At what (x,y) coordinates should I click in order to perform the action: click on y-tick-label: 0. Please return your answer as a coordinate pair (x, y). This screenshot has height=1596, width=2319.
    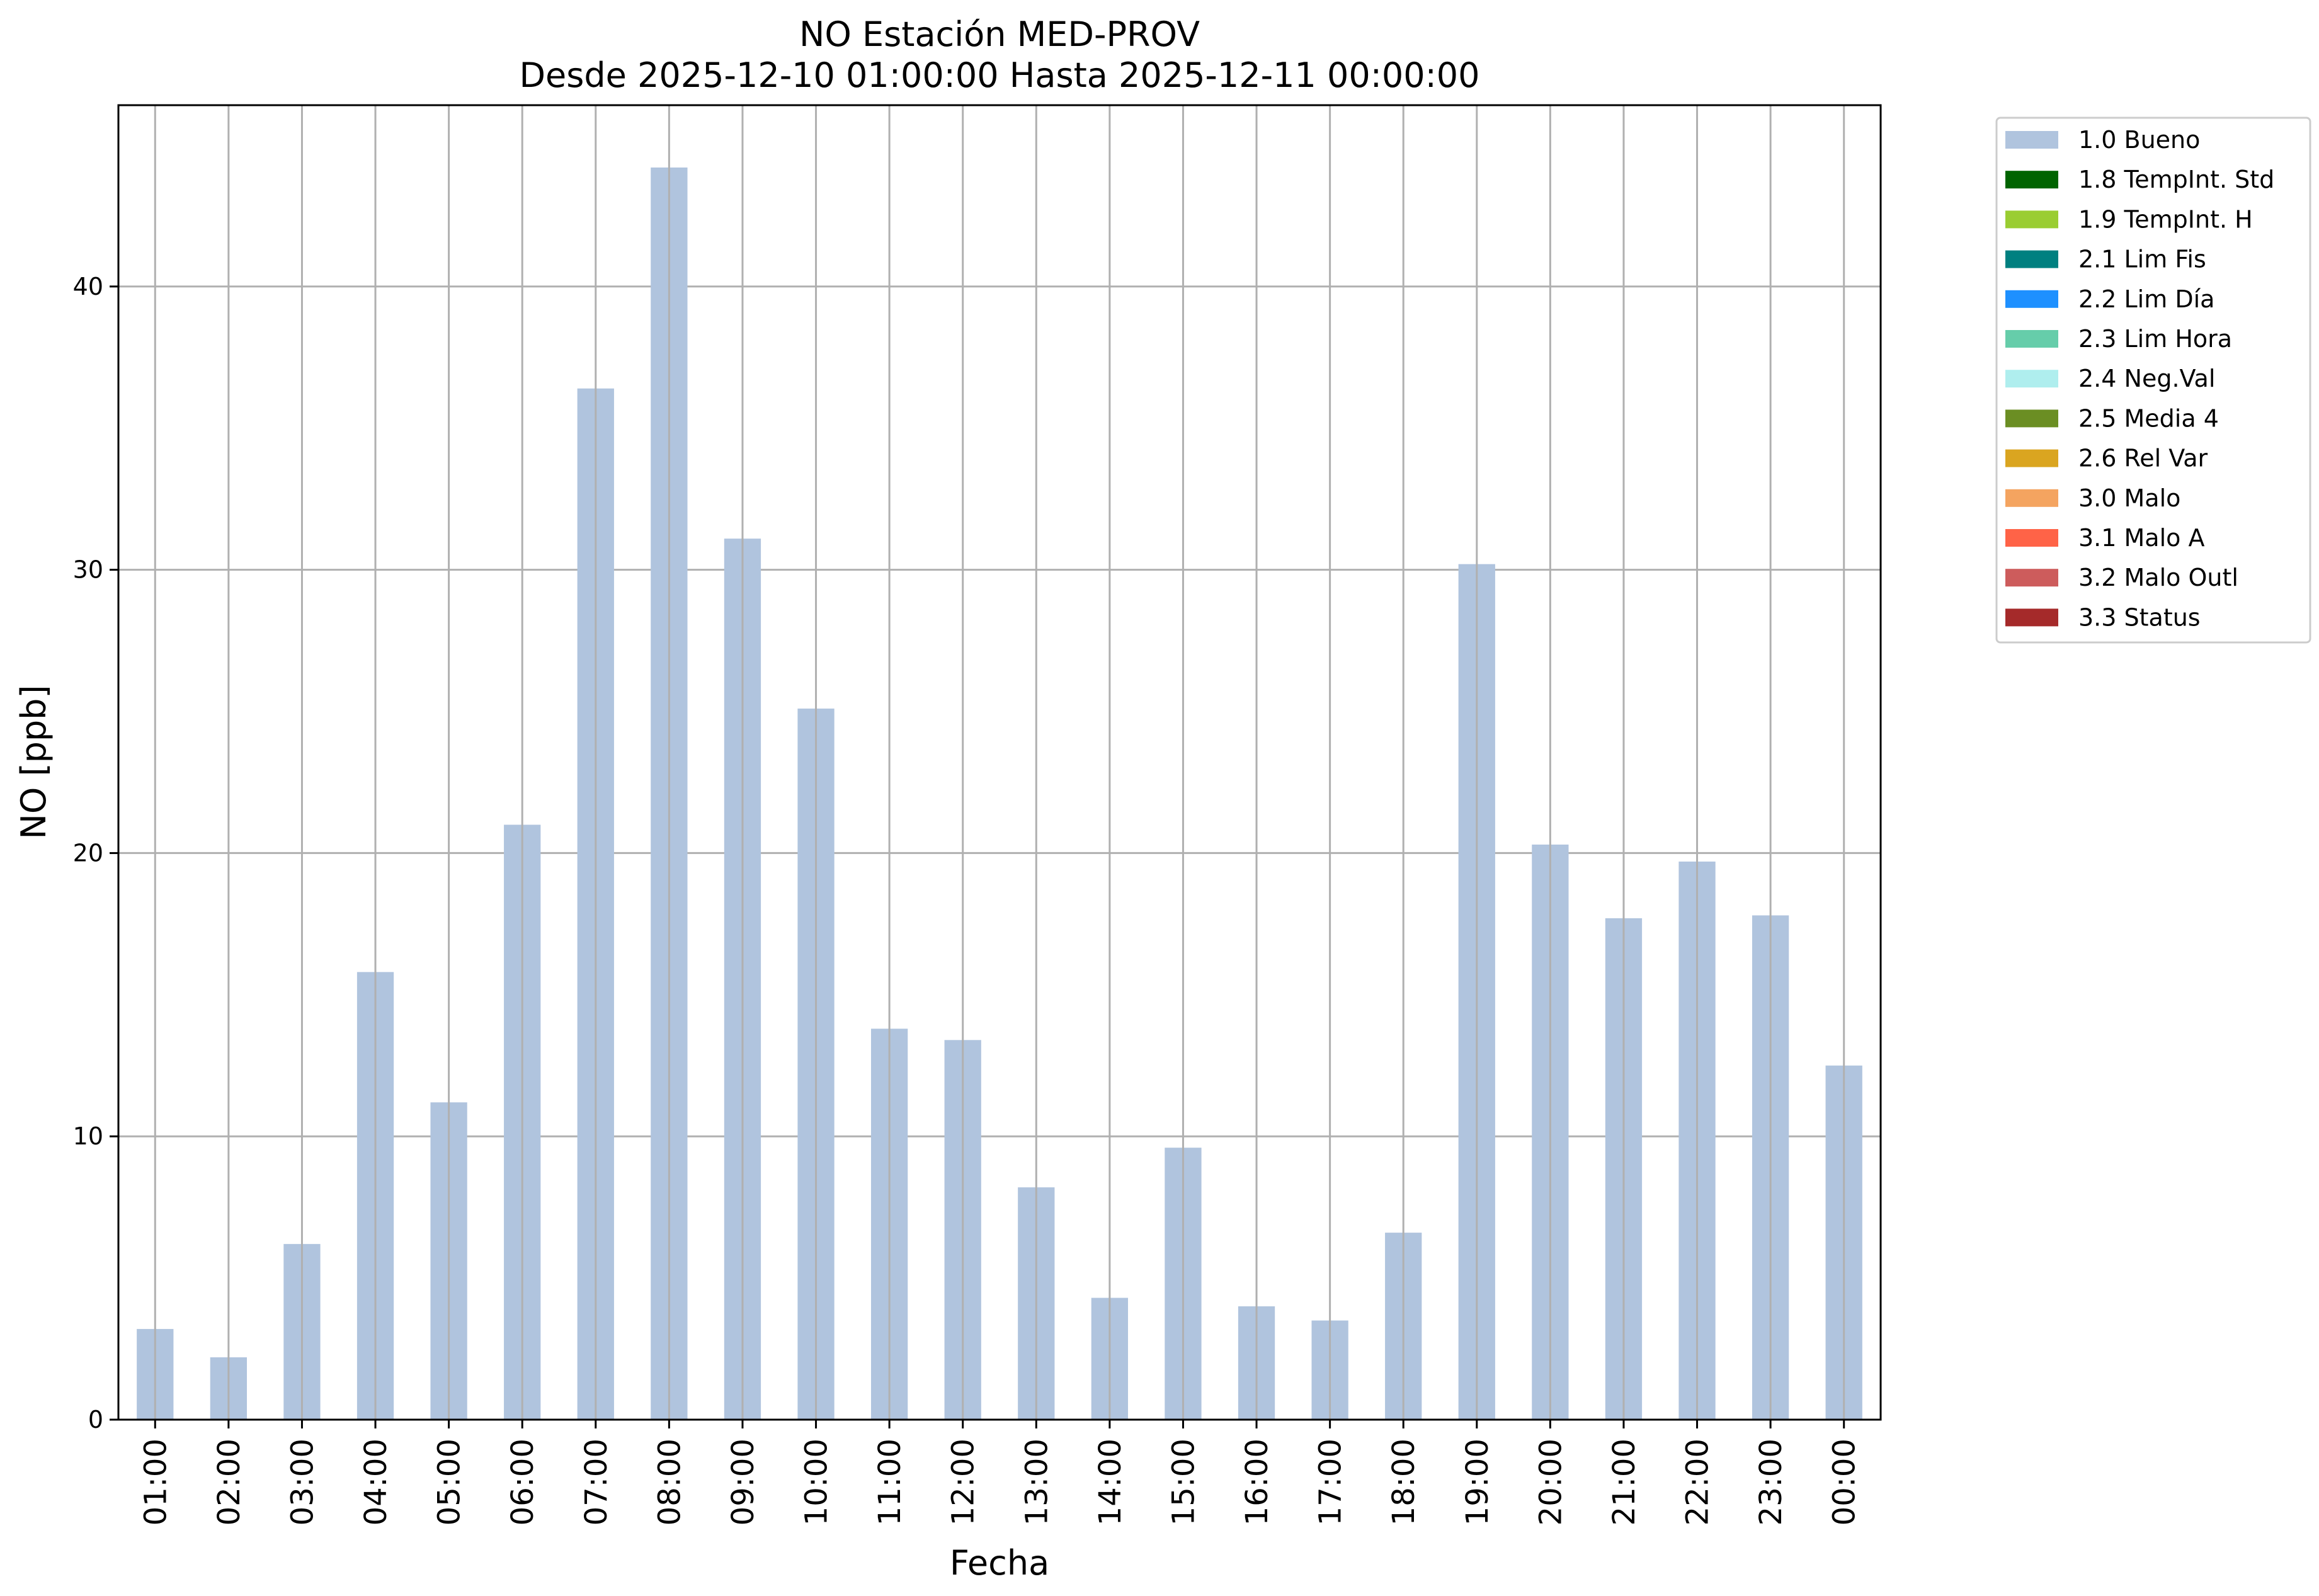
    Looking at the image, I should click on (95, 1420).